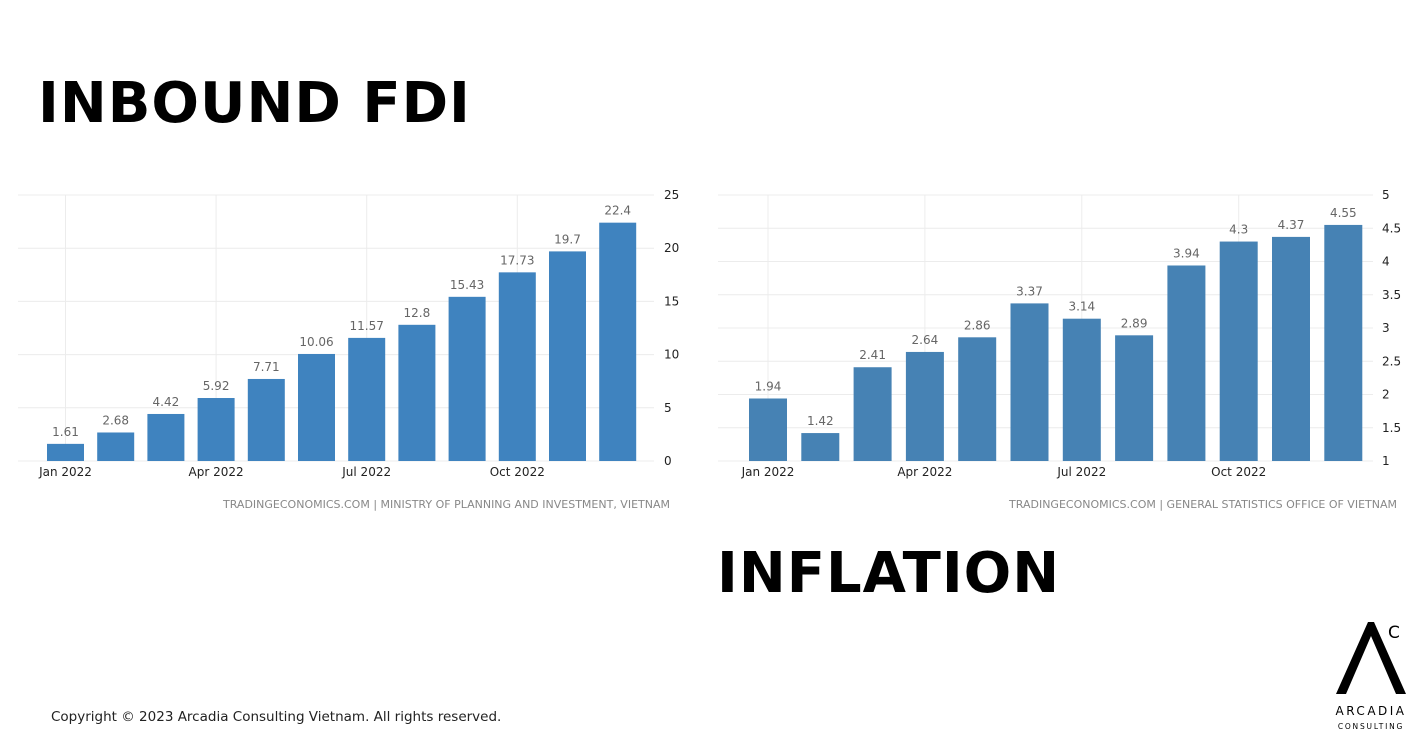 The image size is (1424, 747). What do you see at coordinates (316, 342) in the screenshot?
I see `chart0-data-label: 10.06` at bounding box center [316, 342].